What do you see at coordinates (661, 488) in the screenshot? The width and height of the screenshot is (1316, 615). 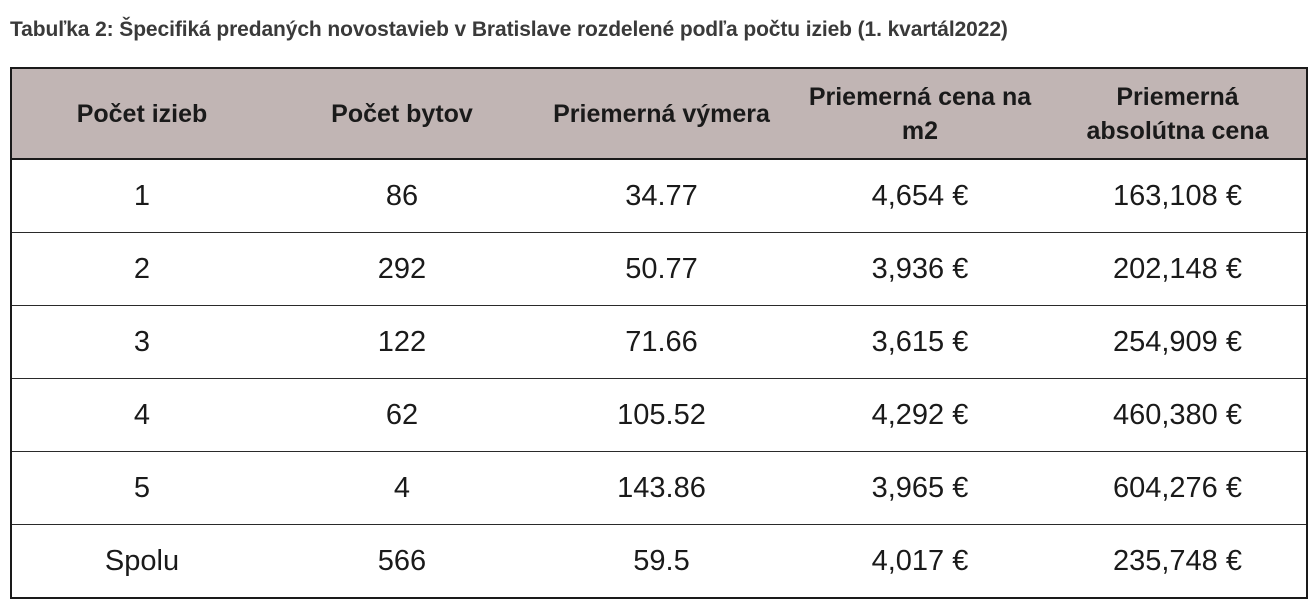 I see `table-cell: 143.86` at bounding box center [661, 488].